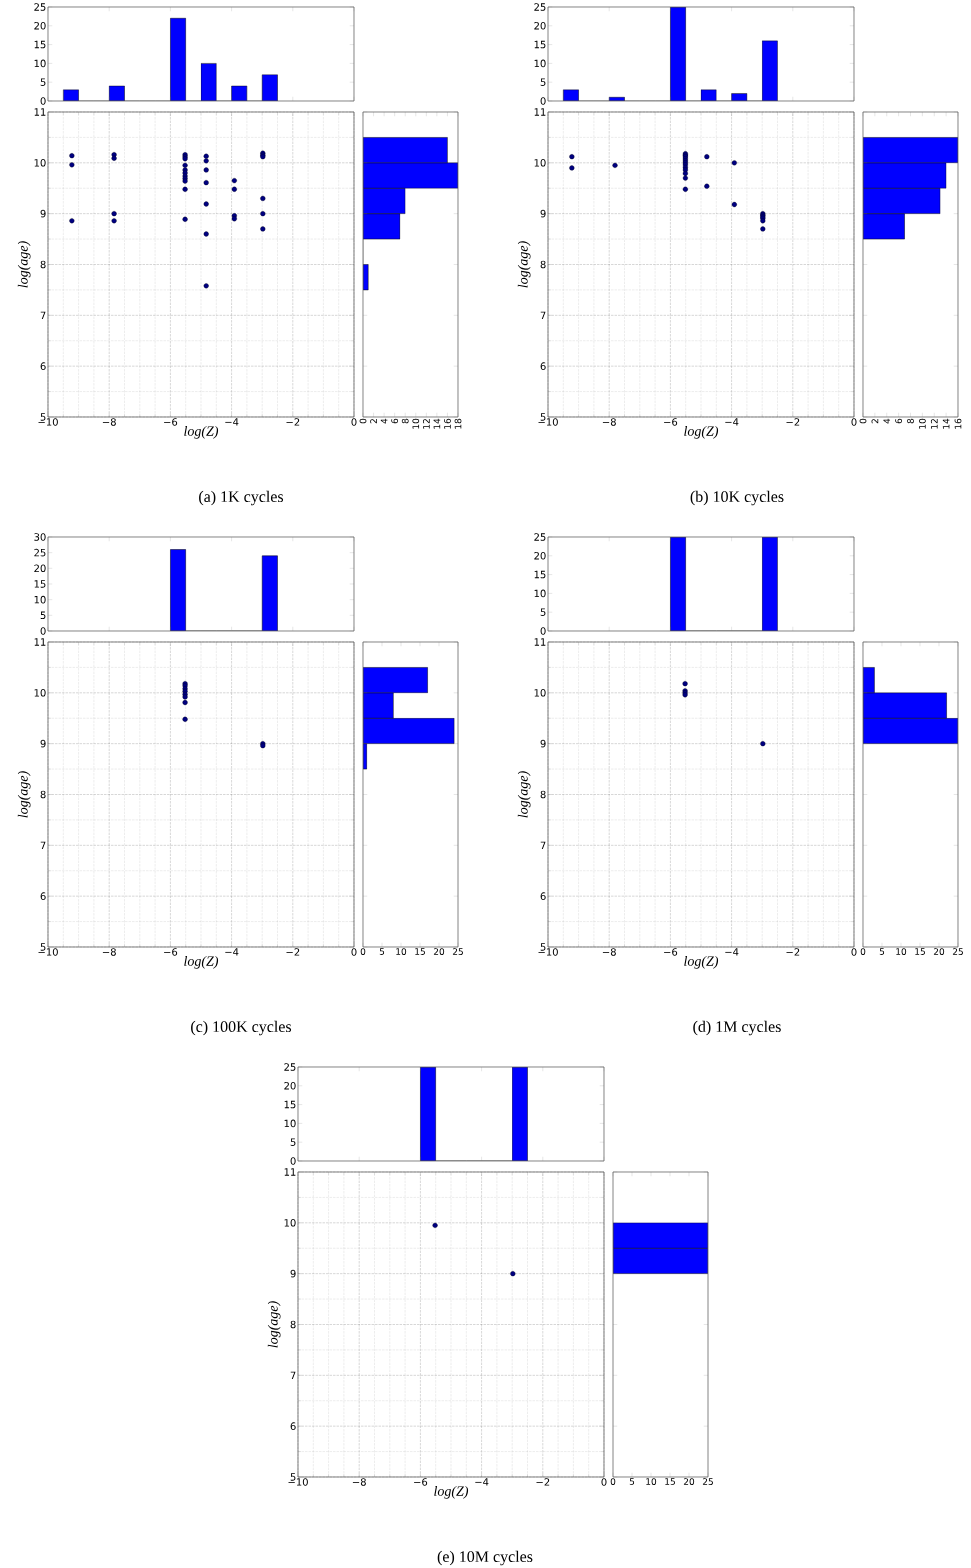  Describe the element at coordinates (241, 498) in the screenshot. I see `text: (a) 1K cycles` at that location.